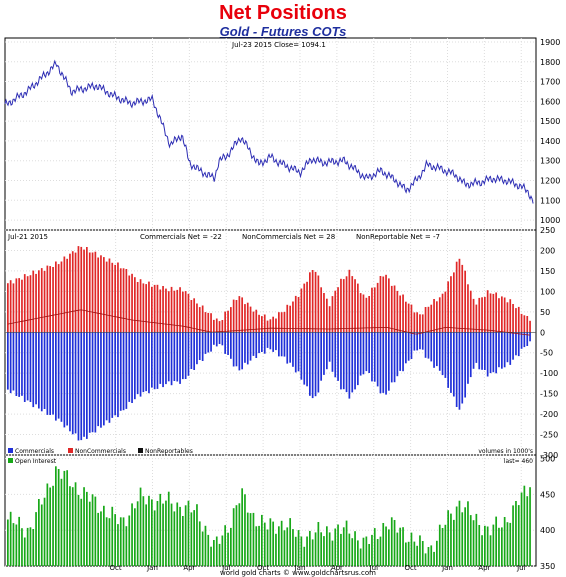 The width and height of the screenshot is (566, 577). What do you see at coordinates (398, 237) in the screenshot?
I see `nonreportable-net-label: NonReportable Net = -7` at bounding box center [398, 237].